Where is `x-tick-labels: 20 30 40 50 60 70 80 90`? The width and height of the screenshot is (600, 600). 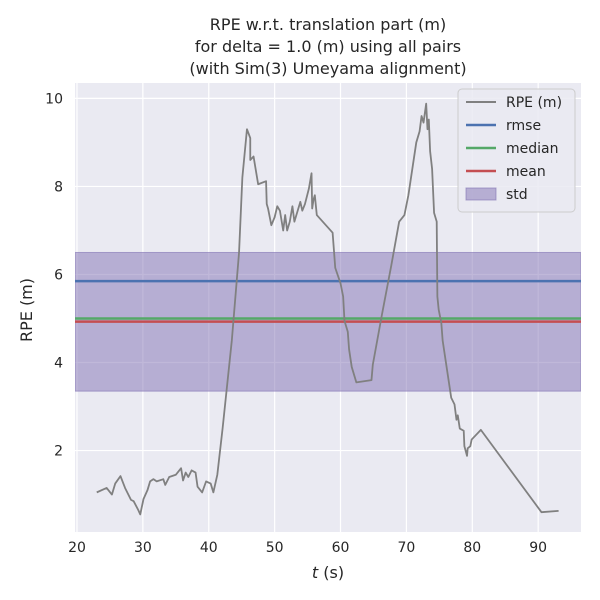
x-tick-labels: 20 30 40 50 60 70 80 90 is located at coordinates (307, 548).